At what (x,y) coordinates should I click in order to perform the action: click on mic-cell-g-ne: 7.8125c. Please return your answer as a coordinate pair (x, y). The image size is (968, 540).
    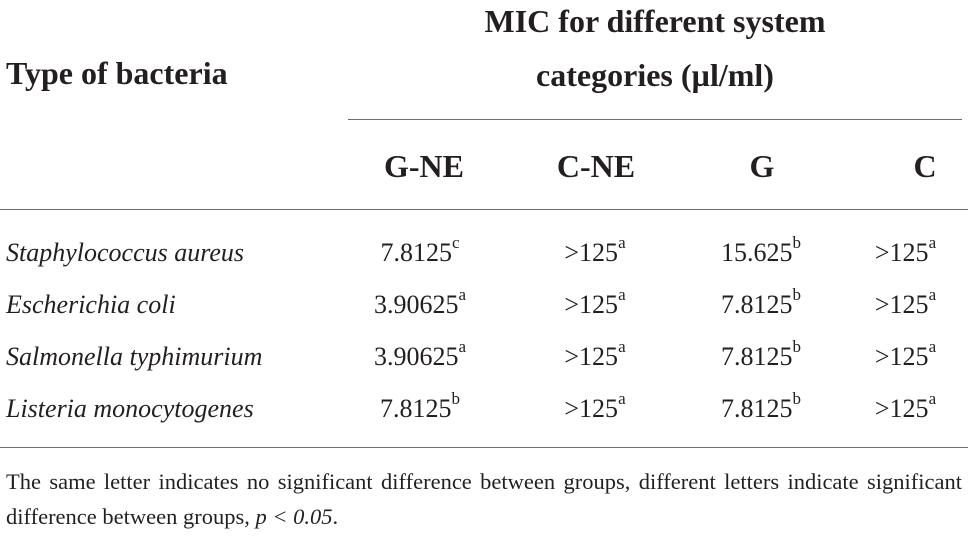
    Looking at the image, I should click on (420, 250).